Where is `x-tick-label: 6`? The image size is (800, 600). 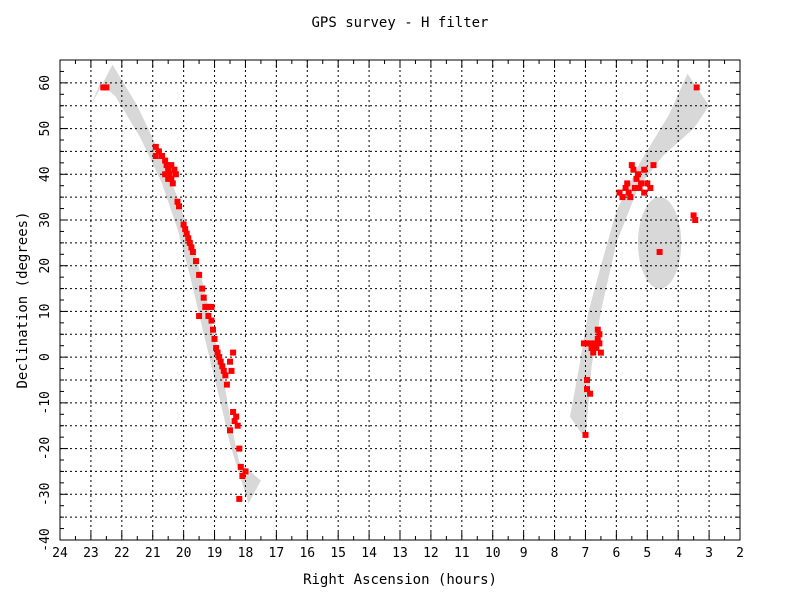
x-tick-label: 6 is located at coordinates (616, 553).